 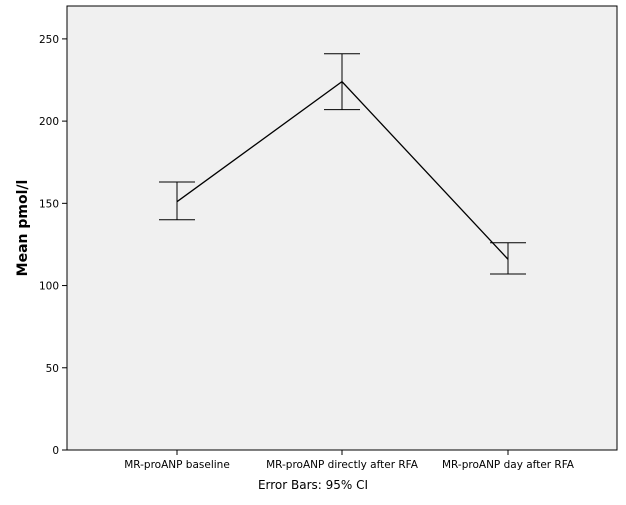 What do you see at coordinates (49, 204) in the screenshot?
I see `y-tick-label: 150` at bounding box center [49, 204].